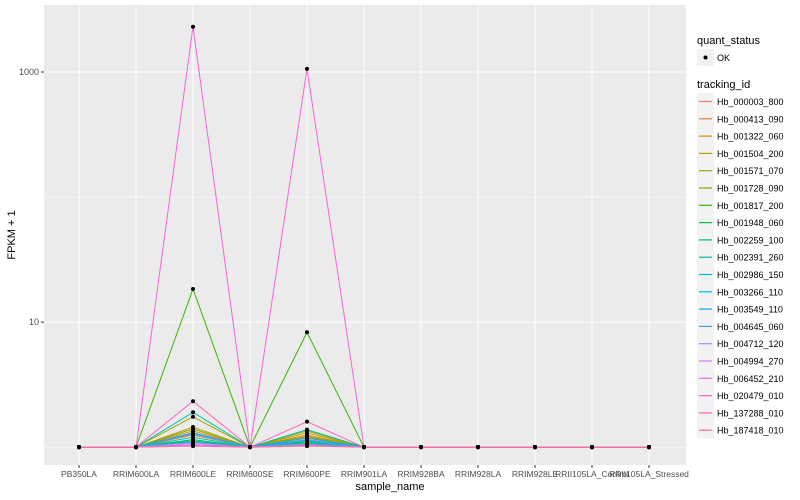 The image size is (800, 500). I want to click on legend-label: OK, so click(723, 58).